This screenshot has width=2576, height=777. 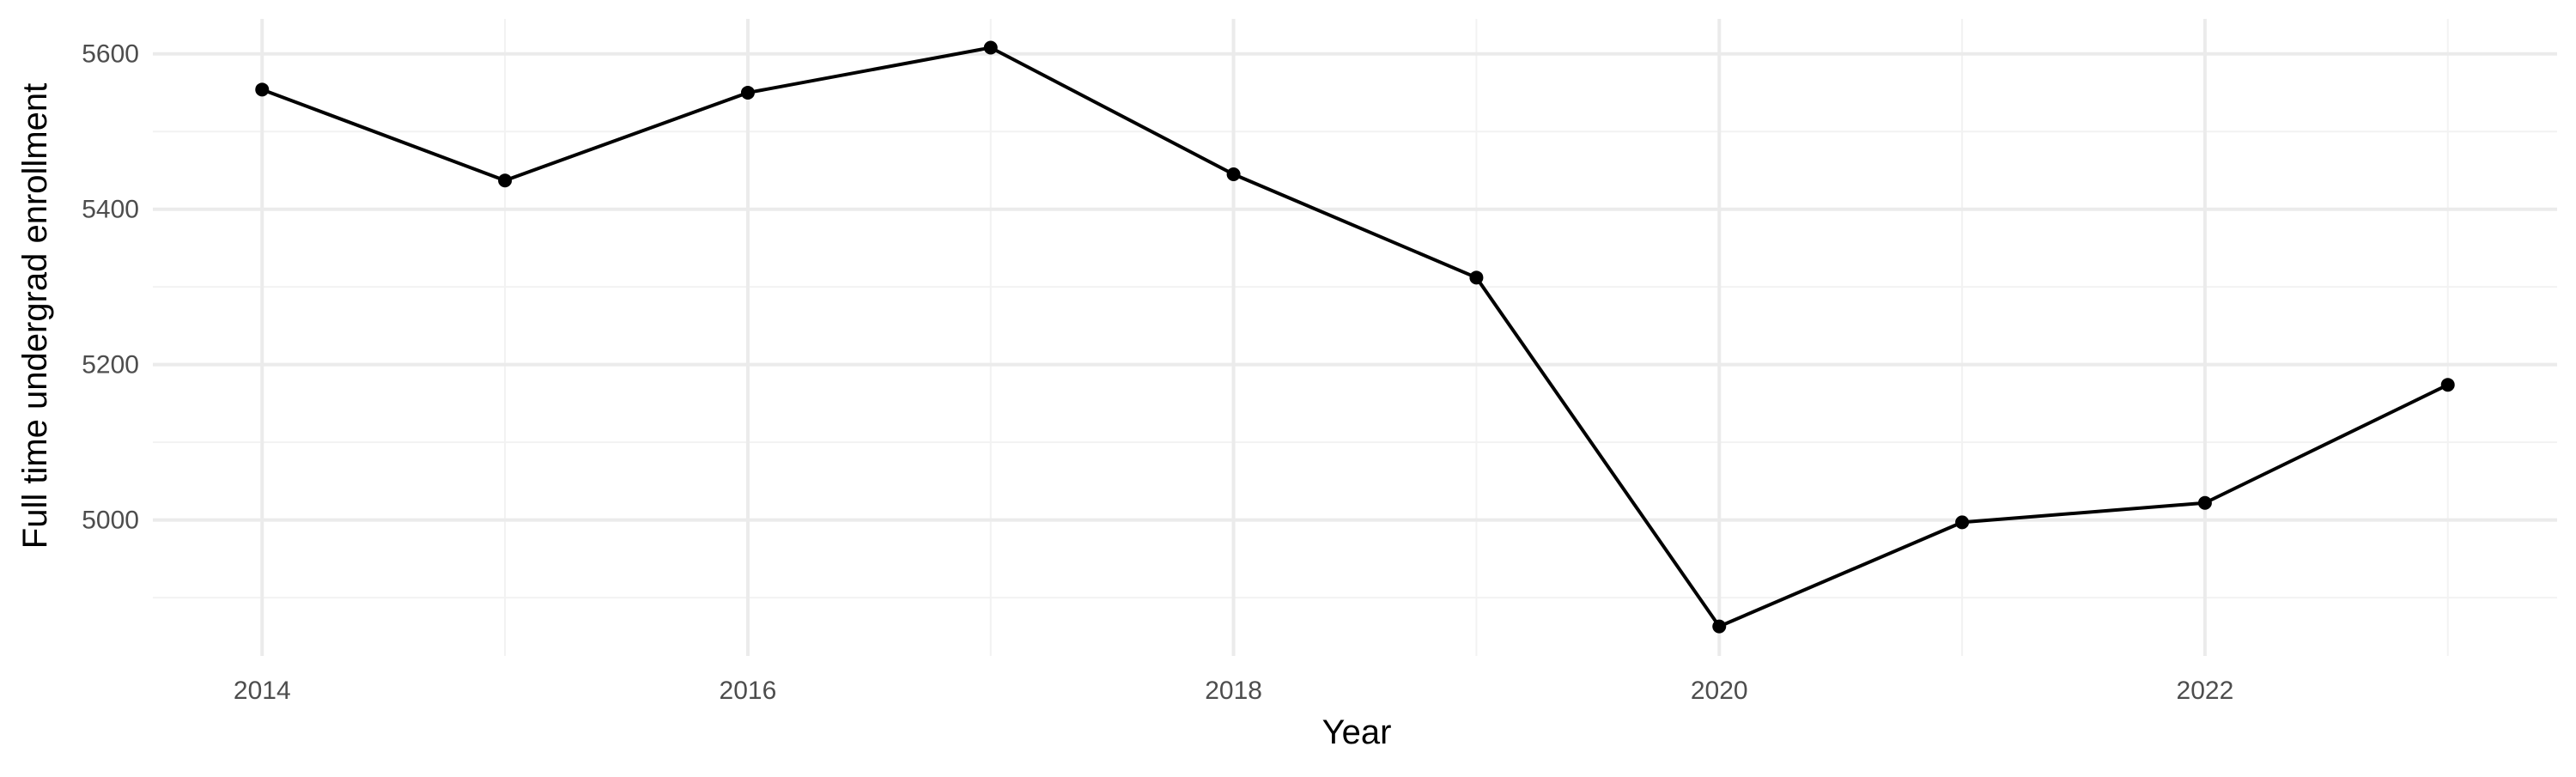 What do you see at coordinates (748, 691) in the screenshot?
I see `x-tick-label: 2016` at bounding box center [748, 691].